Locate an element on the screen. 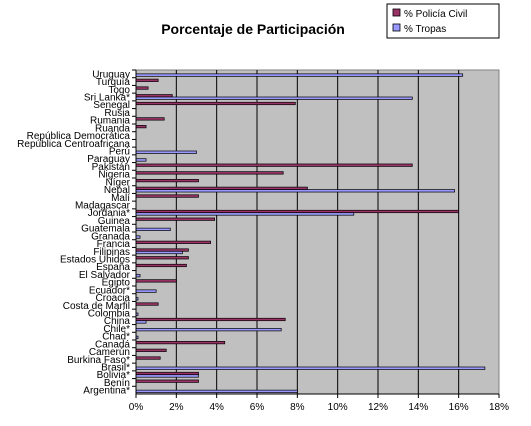  bar-tropas-chile is located at coordinates (208, 330).